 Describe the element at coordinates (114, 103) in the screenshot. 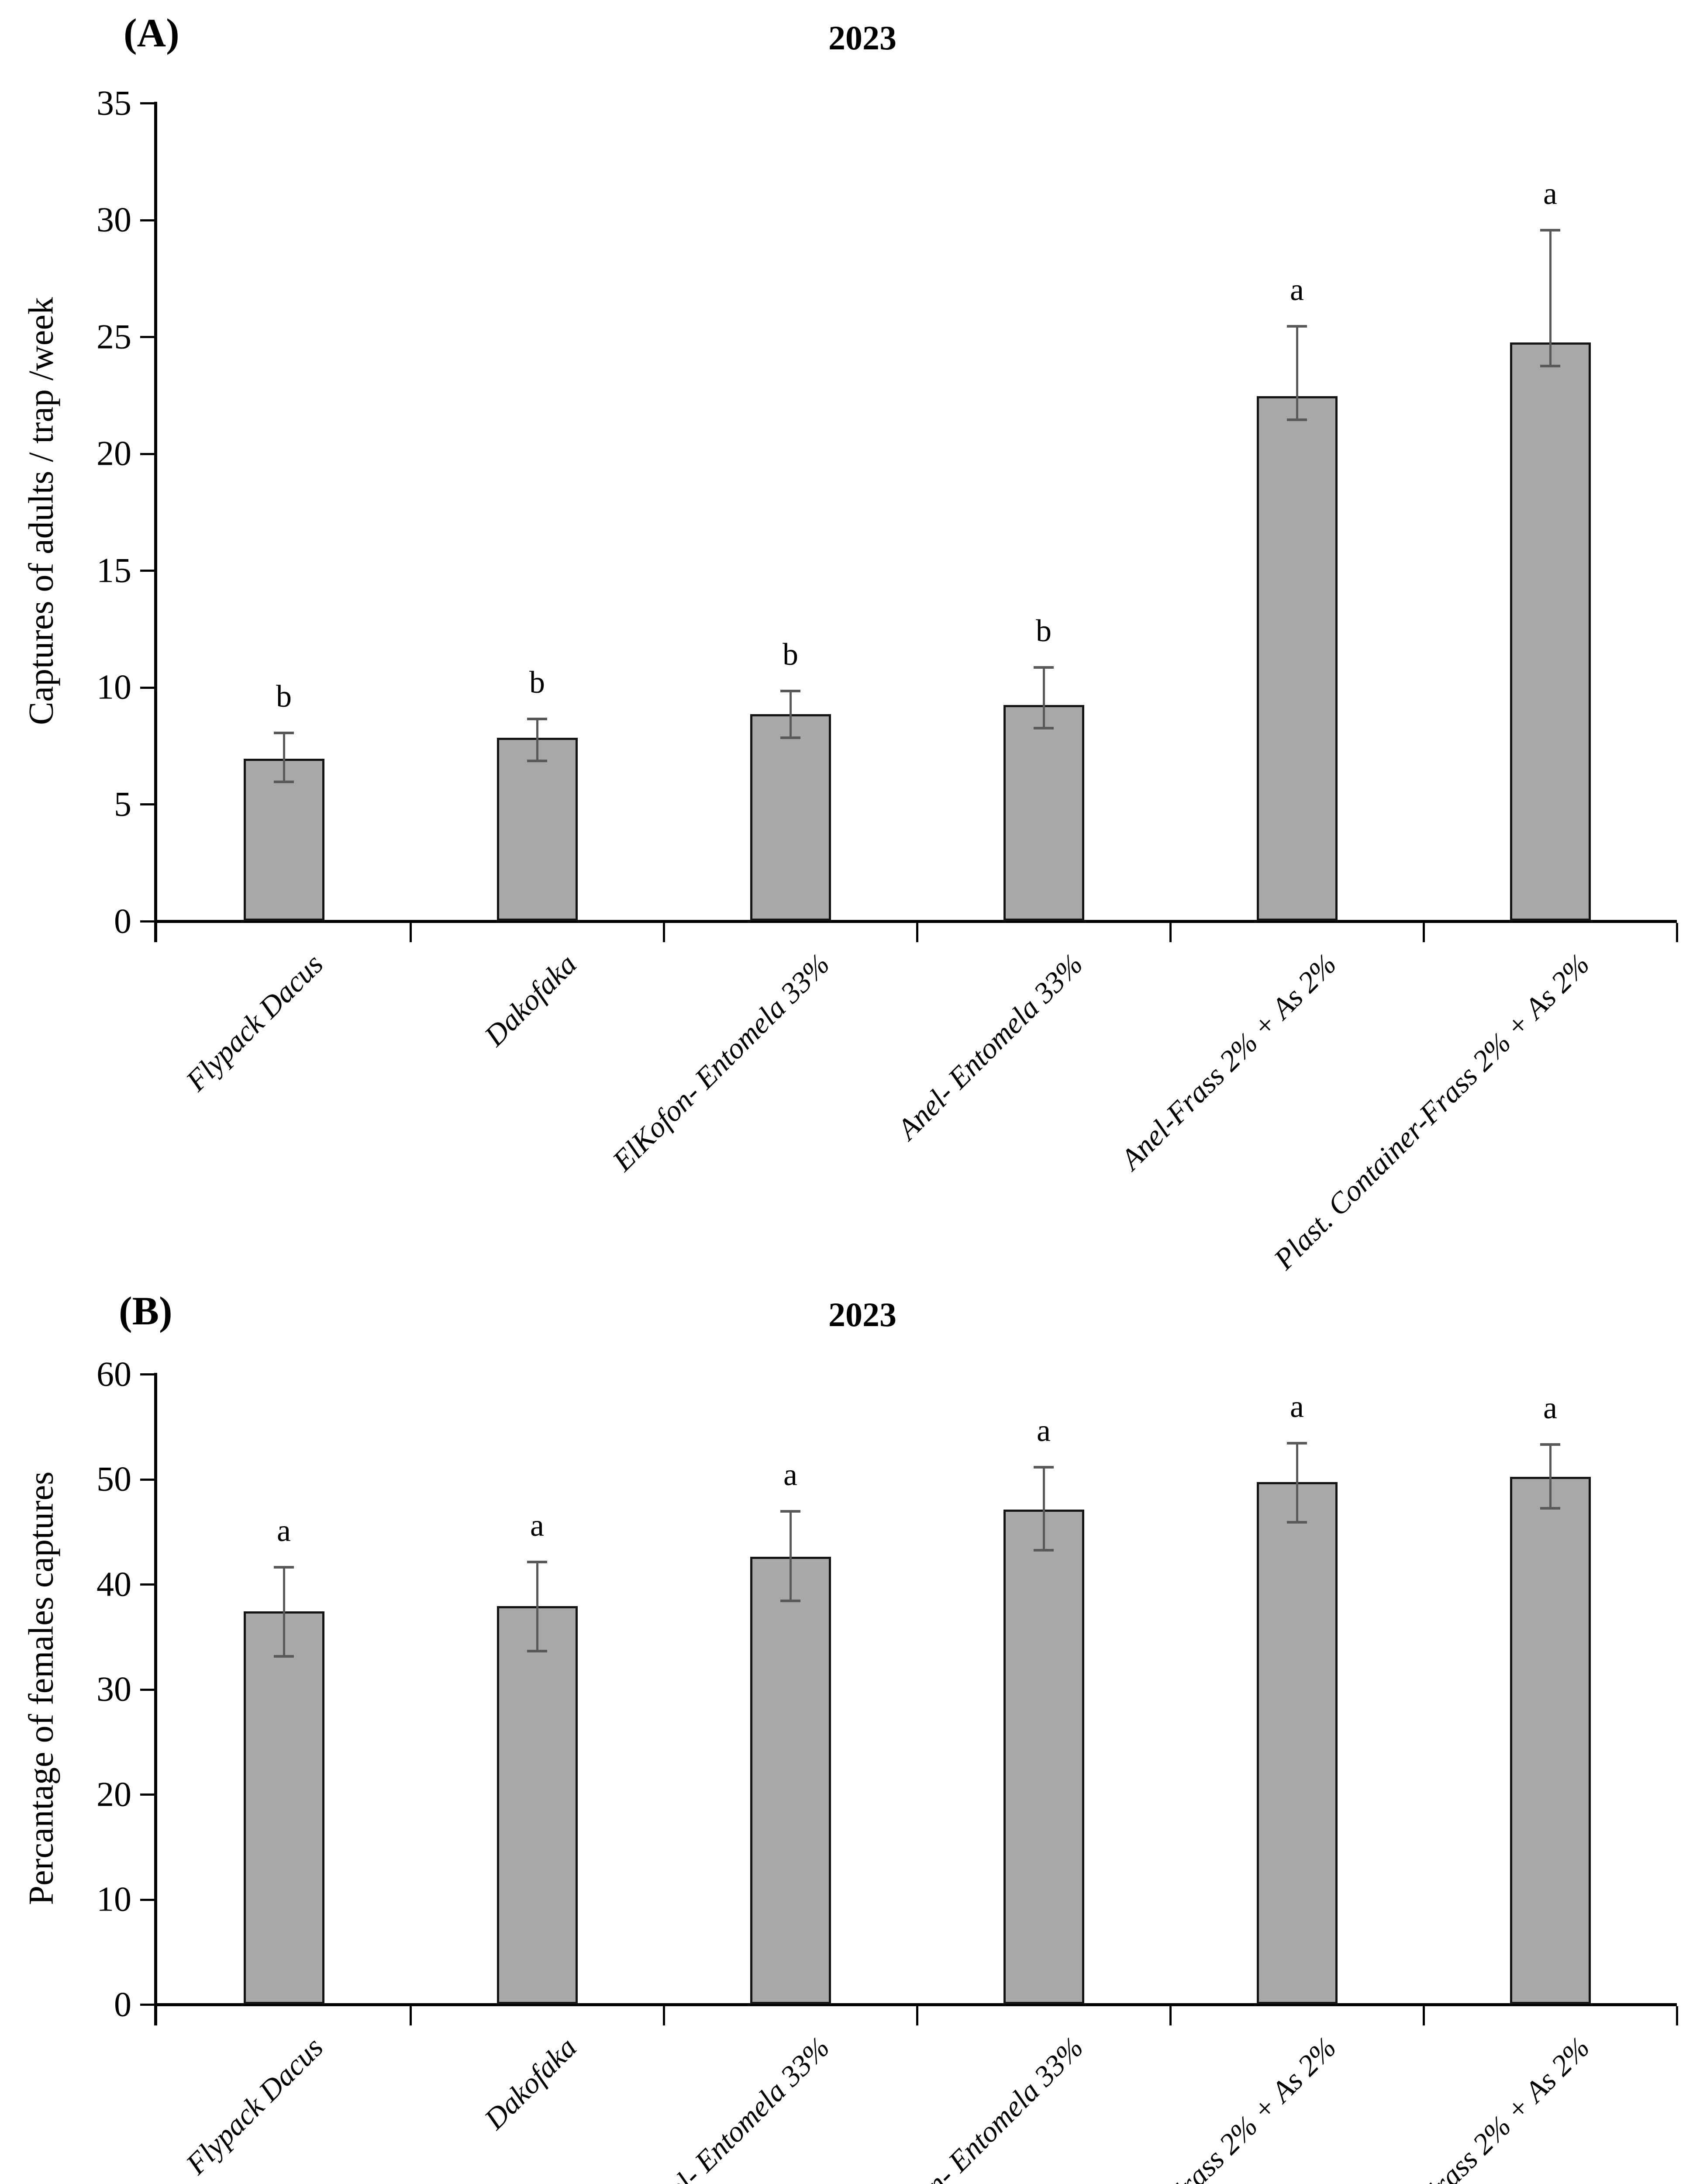

I see `y-axis-tick-label: 35` at that location.